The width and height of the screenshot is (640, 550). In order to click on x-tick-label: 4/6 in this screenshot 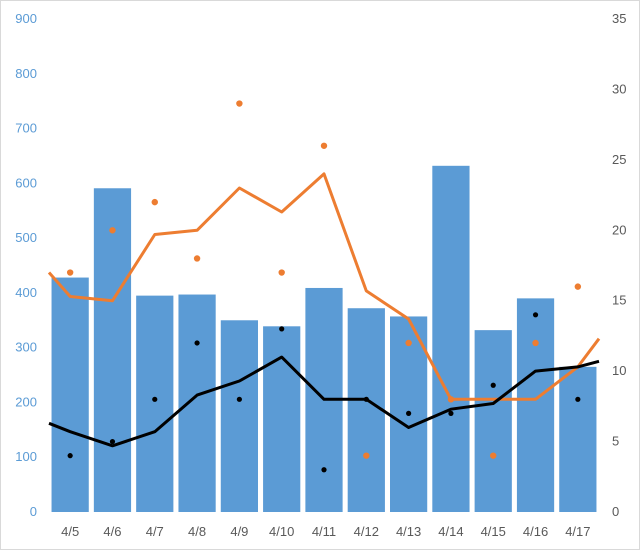, I will do `click(112, 531)`.